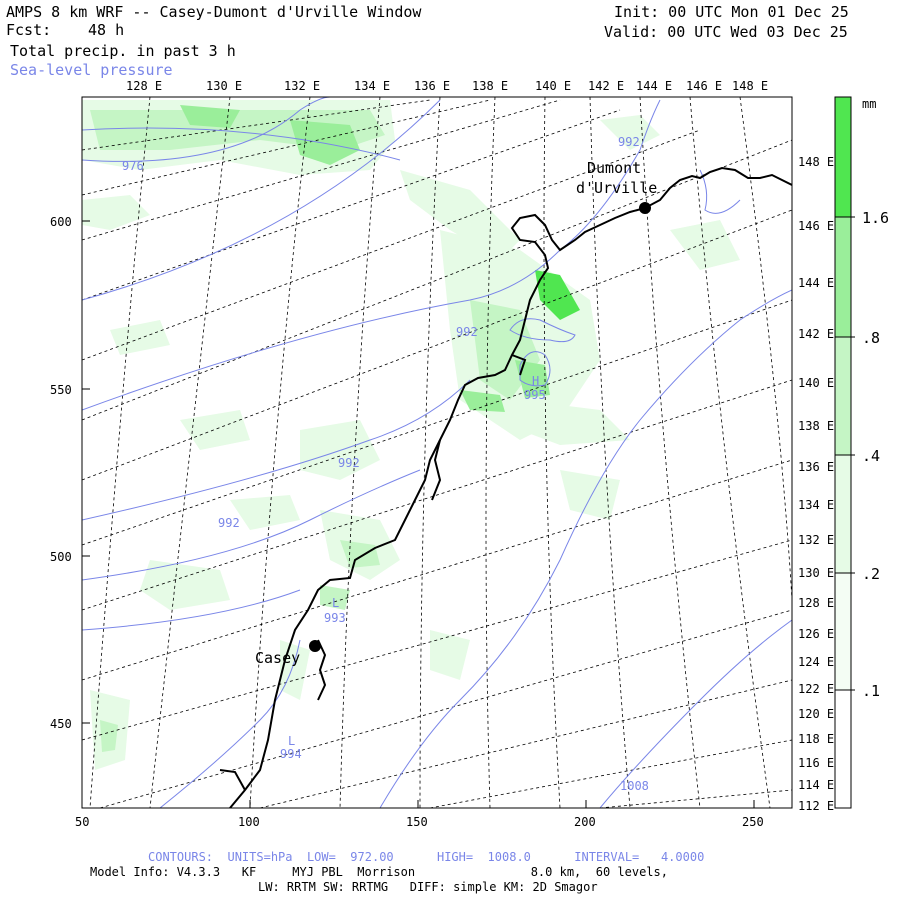  Describe the element at coordinates (816, 785) in the screenshot. I see `right-lon-114: 114 E` at that location.